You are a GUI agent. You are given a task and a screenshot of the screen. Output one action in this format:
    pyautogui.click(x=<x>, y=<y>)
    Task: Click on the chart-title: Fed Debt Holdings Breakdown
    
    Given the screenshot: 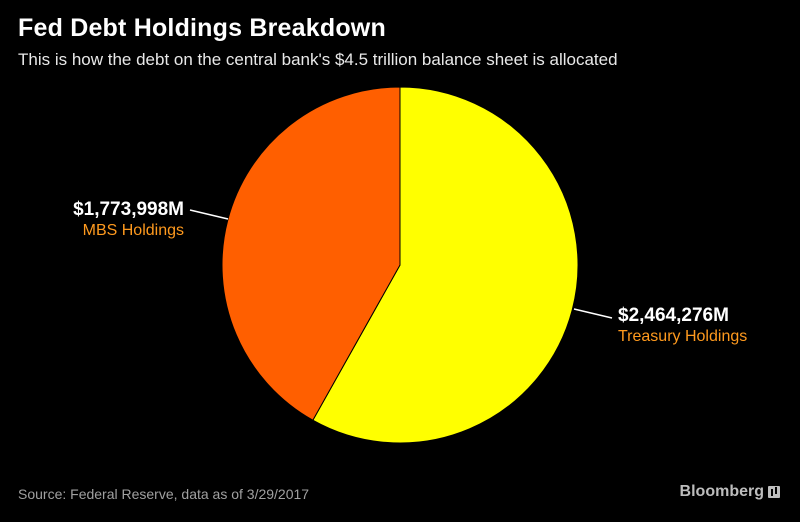 What is the action you would take?
    pyautogui.click(x=202, y=28)
    